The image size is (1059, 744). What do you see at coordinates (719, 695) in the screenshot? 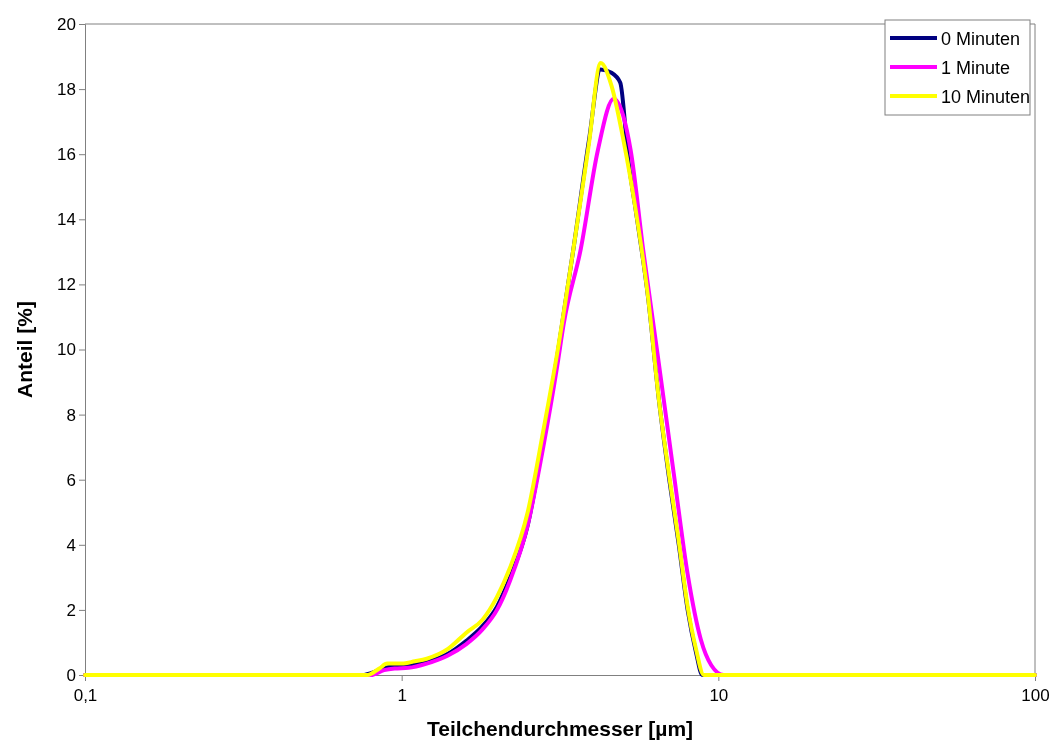
I see `x-tick-label: 10` at bounding box center [719, 695].